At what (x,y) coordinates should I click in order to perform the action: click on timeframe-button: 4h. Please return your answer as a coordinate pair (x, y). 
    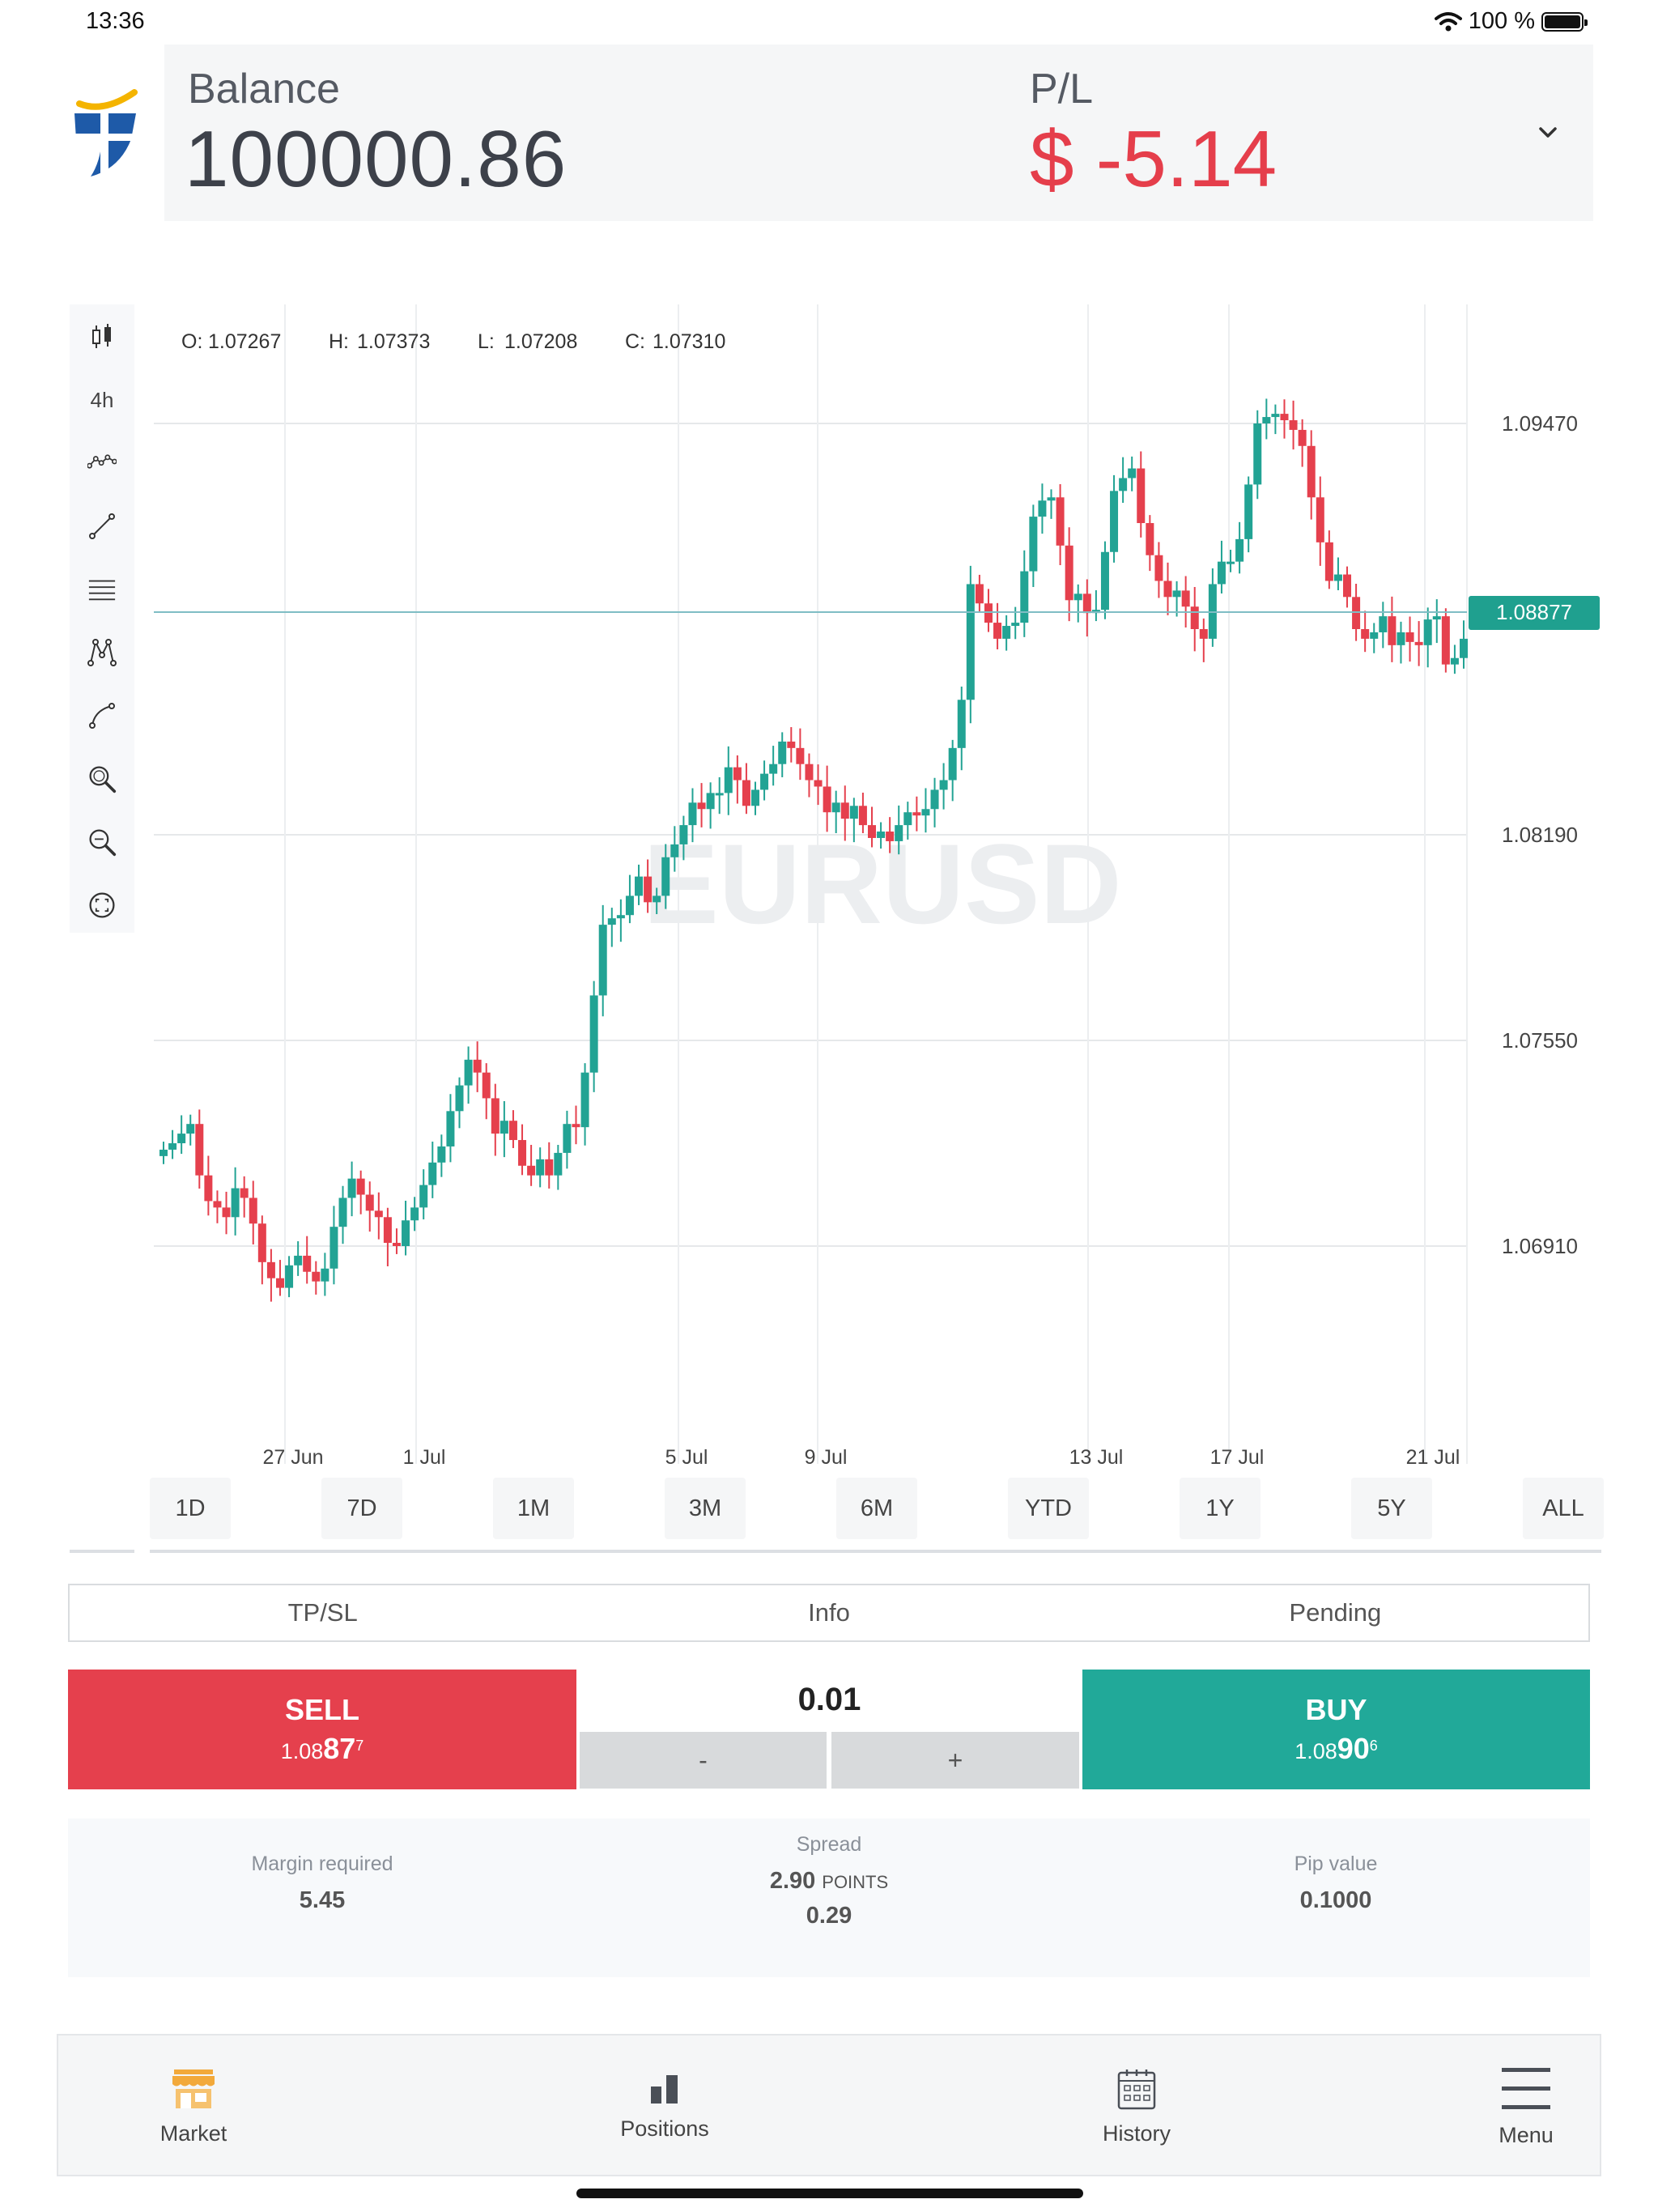
    Looking at the image, I should click on (102, 400).